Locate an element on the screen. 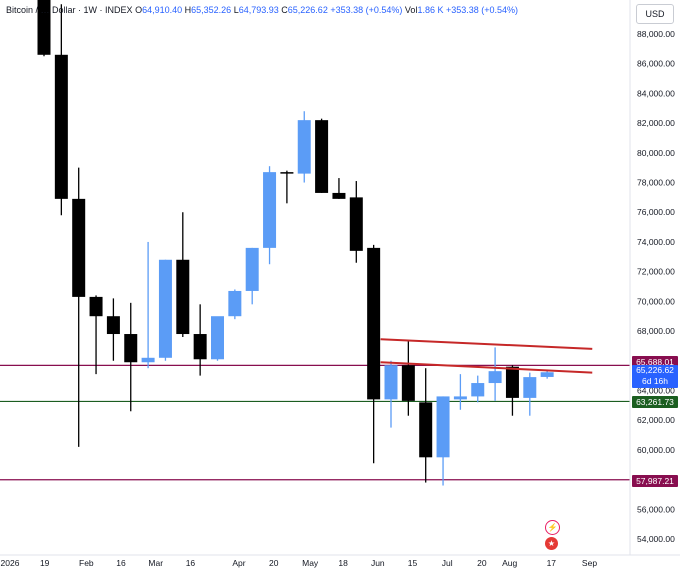 This screenshot has width=680, height=576. price-tick-label: 64,000.00 is located at coordinates (656, 390).